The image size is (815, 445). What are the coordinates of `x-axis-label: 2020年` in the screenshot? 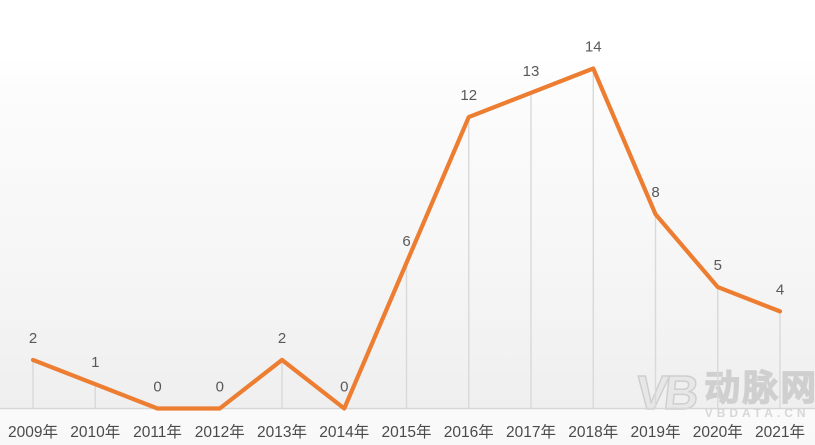 It's located at (718, 432).